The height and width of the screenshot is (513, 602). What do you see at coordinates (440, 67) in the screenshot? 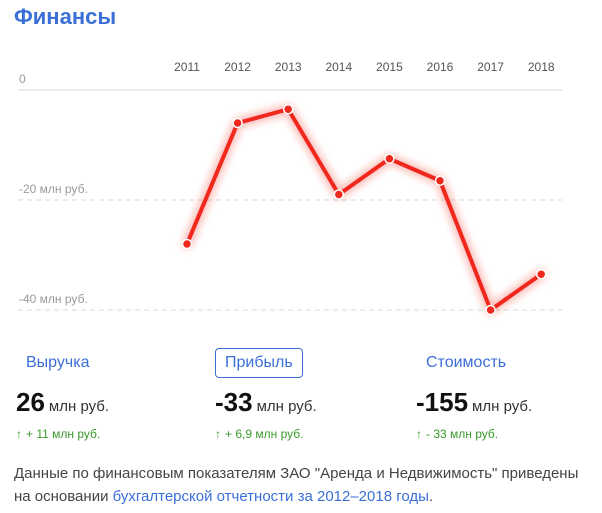
I see `x-tick-label: 2016` at bounding box center [440, 67].